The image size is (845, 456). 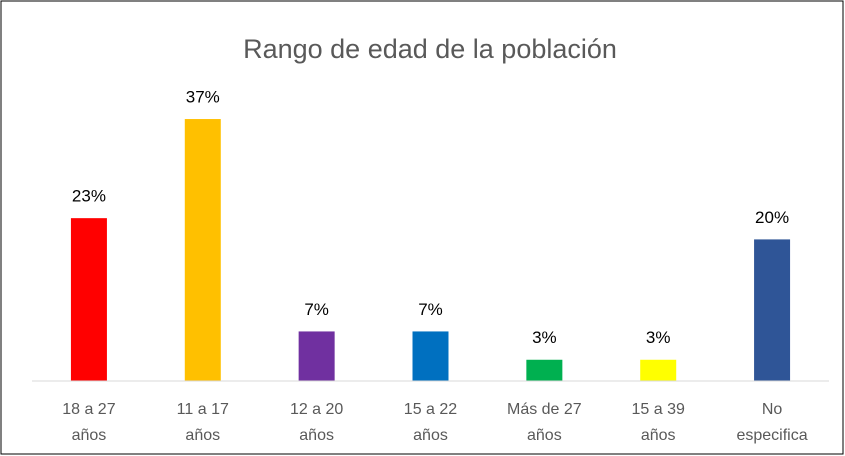 What do you see at coordinates (544, 422) in the screenshot?
I see `x-tick-label: Más de 27 años` at bounding box center [544, 422].